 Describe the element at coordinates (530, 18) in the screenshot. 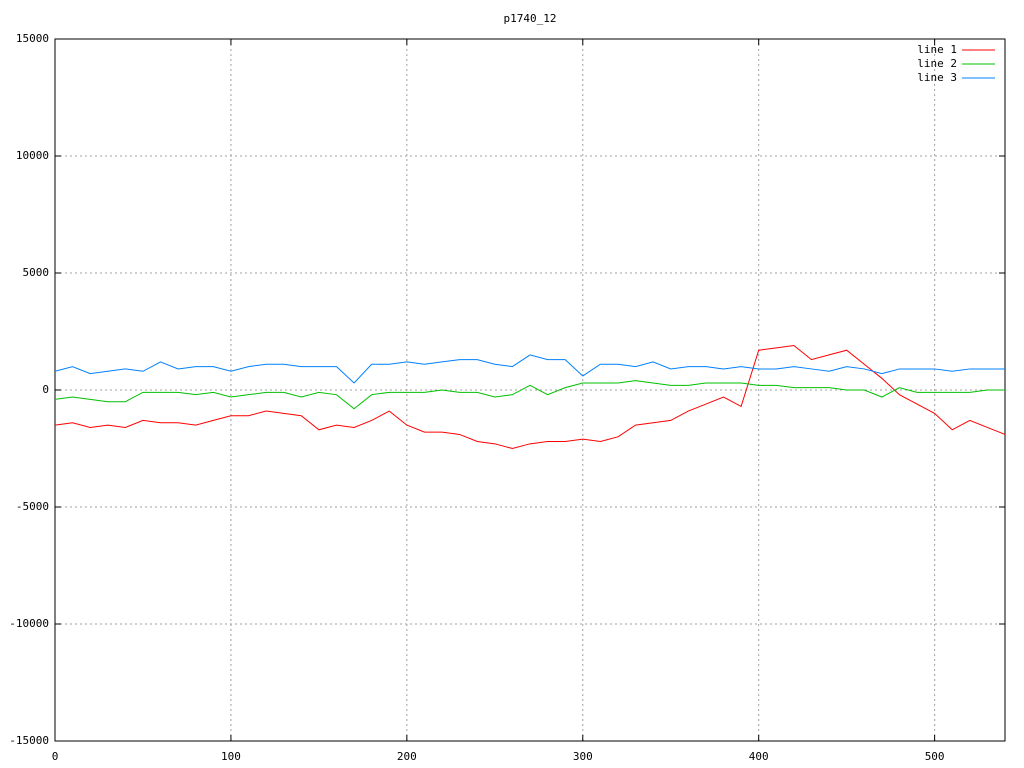

I see `chart-title: p1740_12` at that location.